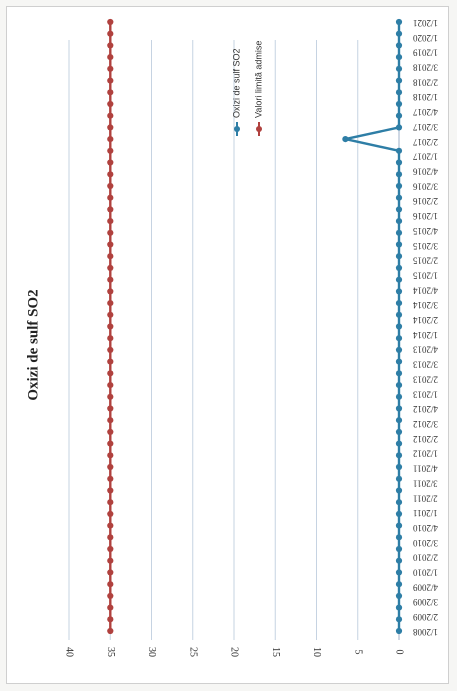 This screenshot has width=457, height=691. I want to click on category-tick-label: 3/2014, so click(426, 305).